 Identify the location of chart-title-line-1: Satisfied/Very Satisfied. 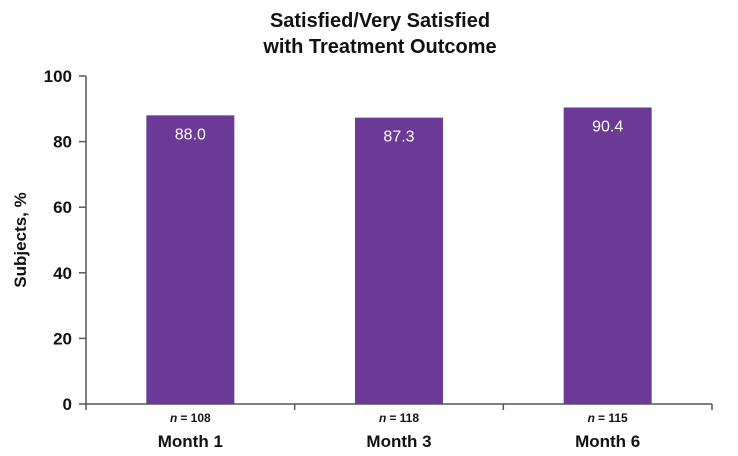
(380, 21).